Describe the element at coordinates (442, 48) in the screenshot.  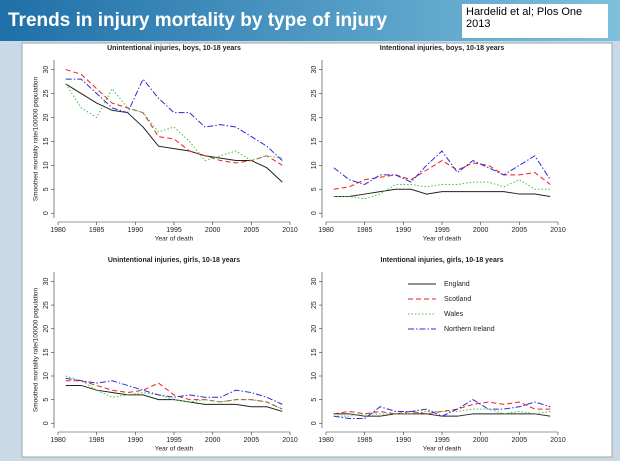
I see `panel-title: Intentional injuries, boys, 10-18 years` at that location.